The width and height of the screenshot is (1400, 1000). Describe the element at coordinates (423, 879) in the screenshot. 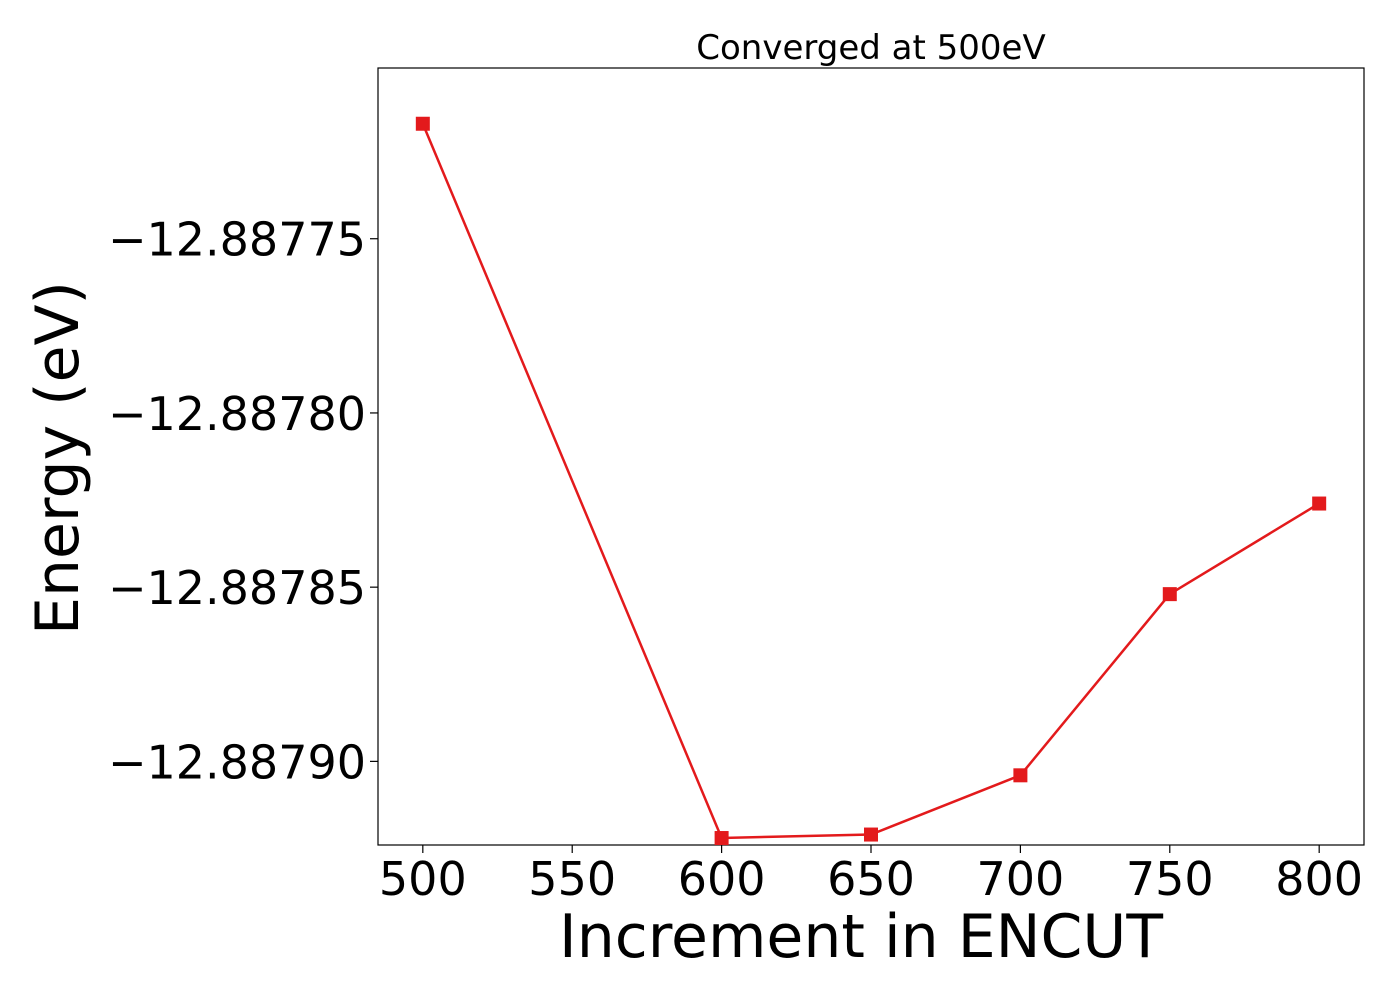

I see `x-tick-label: 500` at that location.